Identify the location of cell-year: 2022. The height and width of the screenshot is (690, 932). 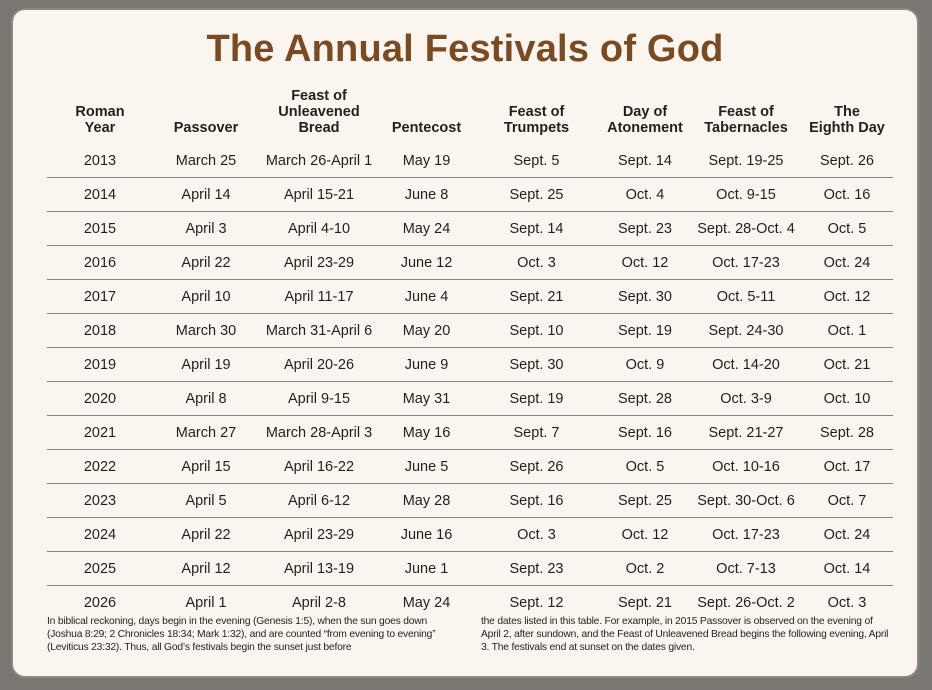
(100, 466).